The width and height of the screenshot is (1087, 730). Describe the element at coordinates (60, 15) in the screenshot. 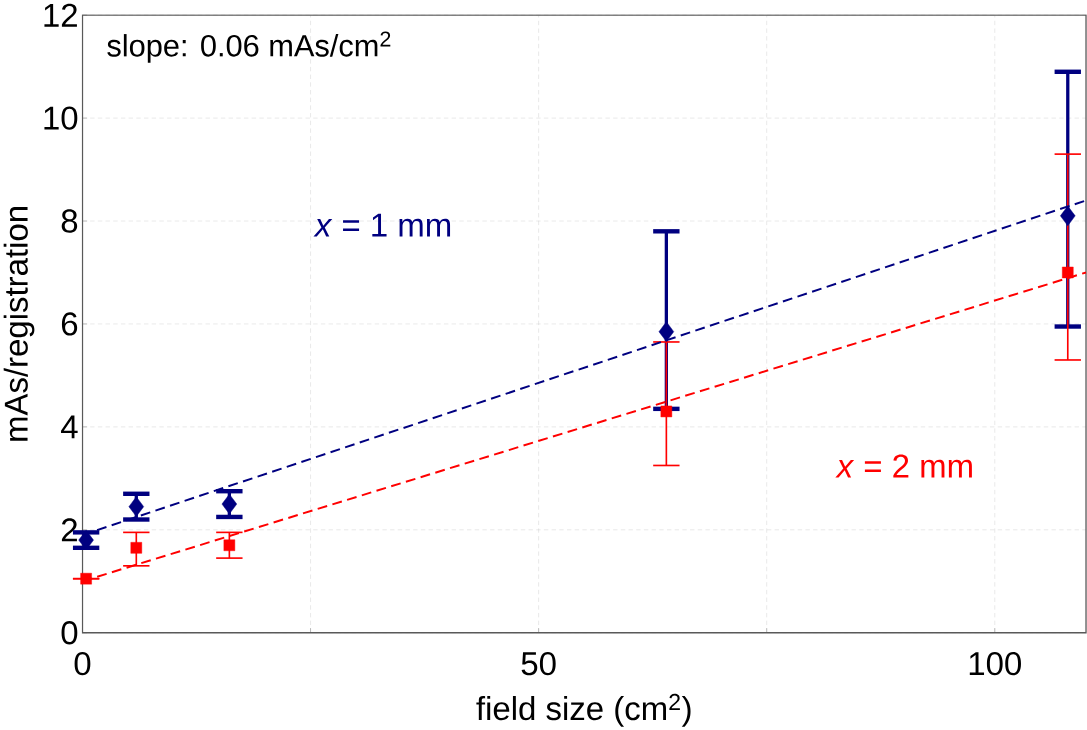

I see `y-tick-label: 12` at that location.